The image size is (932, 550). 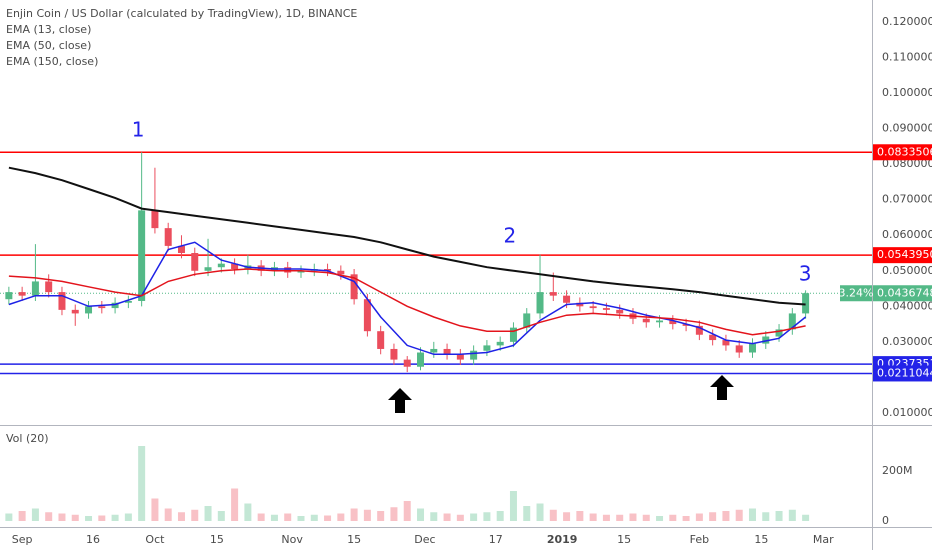 What do you see at coordinates (885, 520) in the screenshot?
I see `y-tick-label: 0` at bounding box center [885, 520].